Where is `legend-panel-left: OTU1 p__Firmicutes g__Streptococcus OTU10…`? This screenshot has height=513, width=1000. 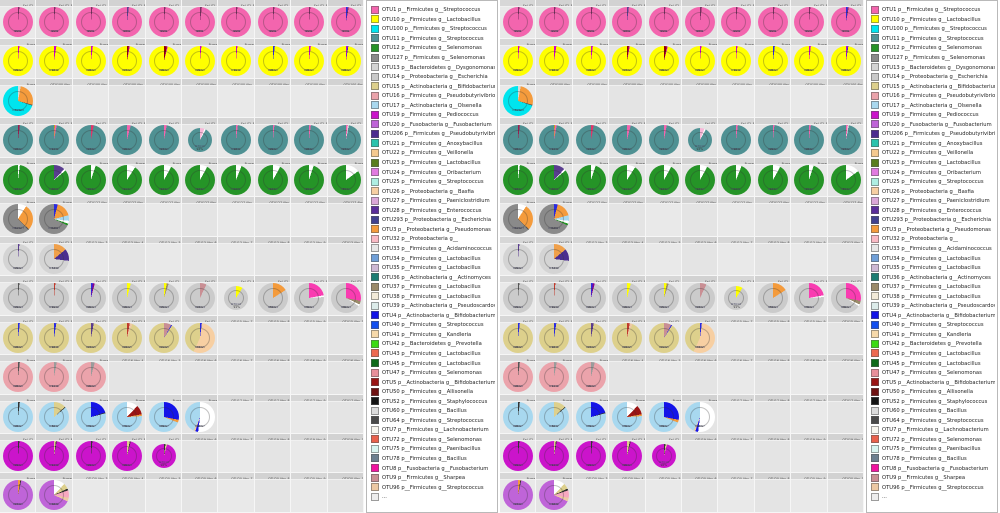 legend-panel-left: OTU1 p__Firmicutes g__Streptococcus OTU10… is located at coordinates (432, 256).